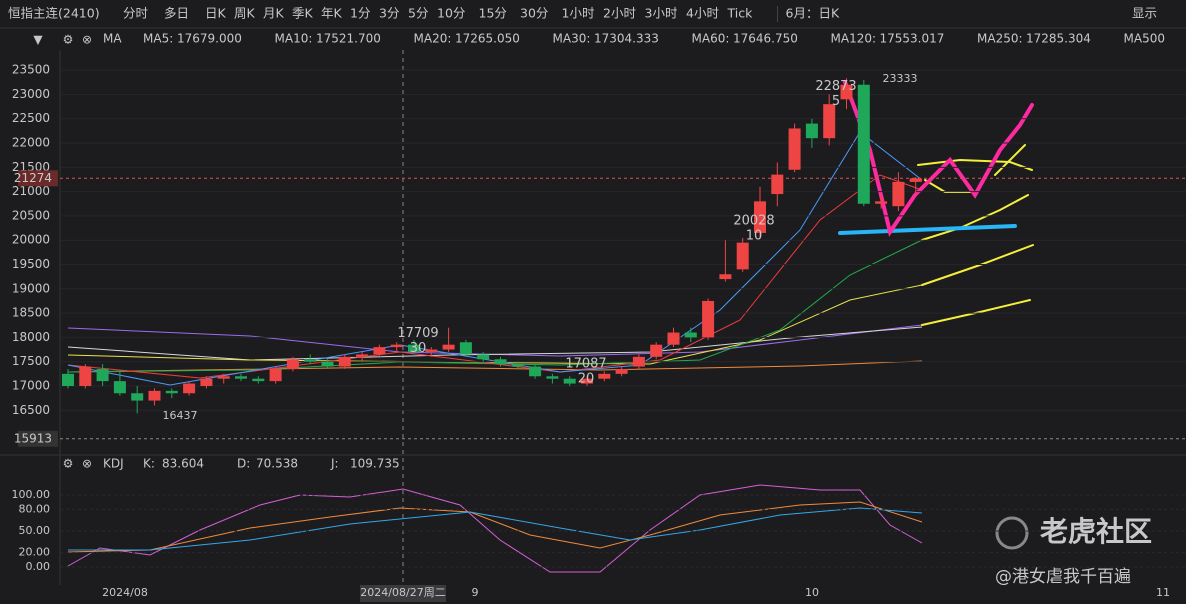 The image size is (1186, 604). Describe the element at coordinates (31, 143) in the screenshot. I see `y-tick-label: 22000` at that location.